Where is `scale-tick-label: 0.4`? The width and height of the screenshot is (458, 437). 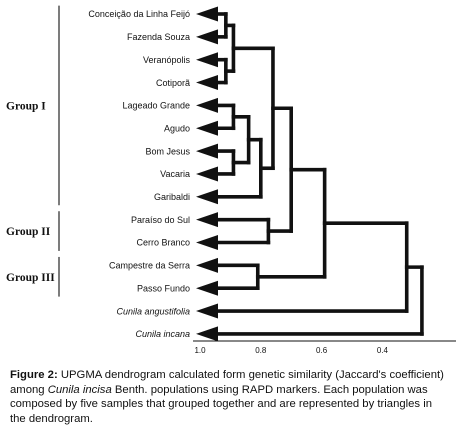 scale-tick-label: 0.4 is located at coordinates (383, 350).